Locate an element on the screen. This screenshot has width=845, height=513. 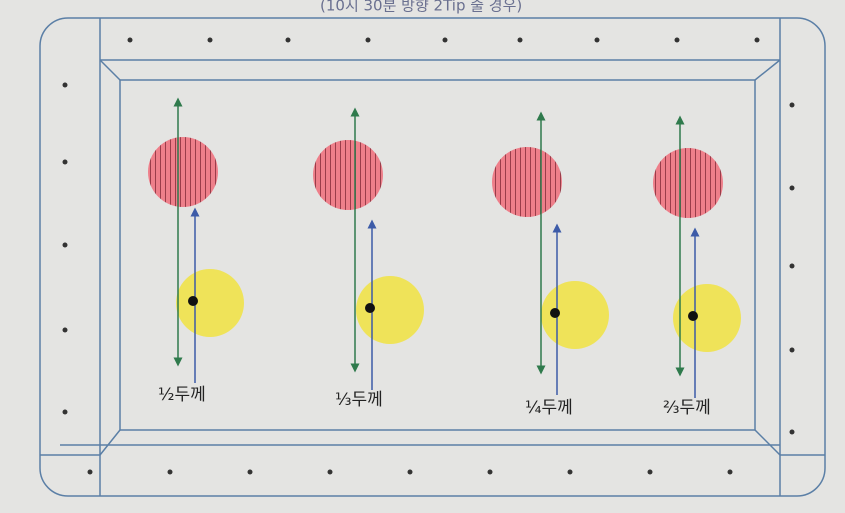
thickness-label: ⅔두께 is located at coordinates (687, 408).